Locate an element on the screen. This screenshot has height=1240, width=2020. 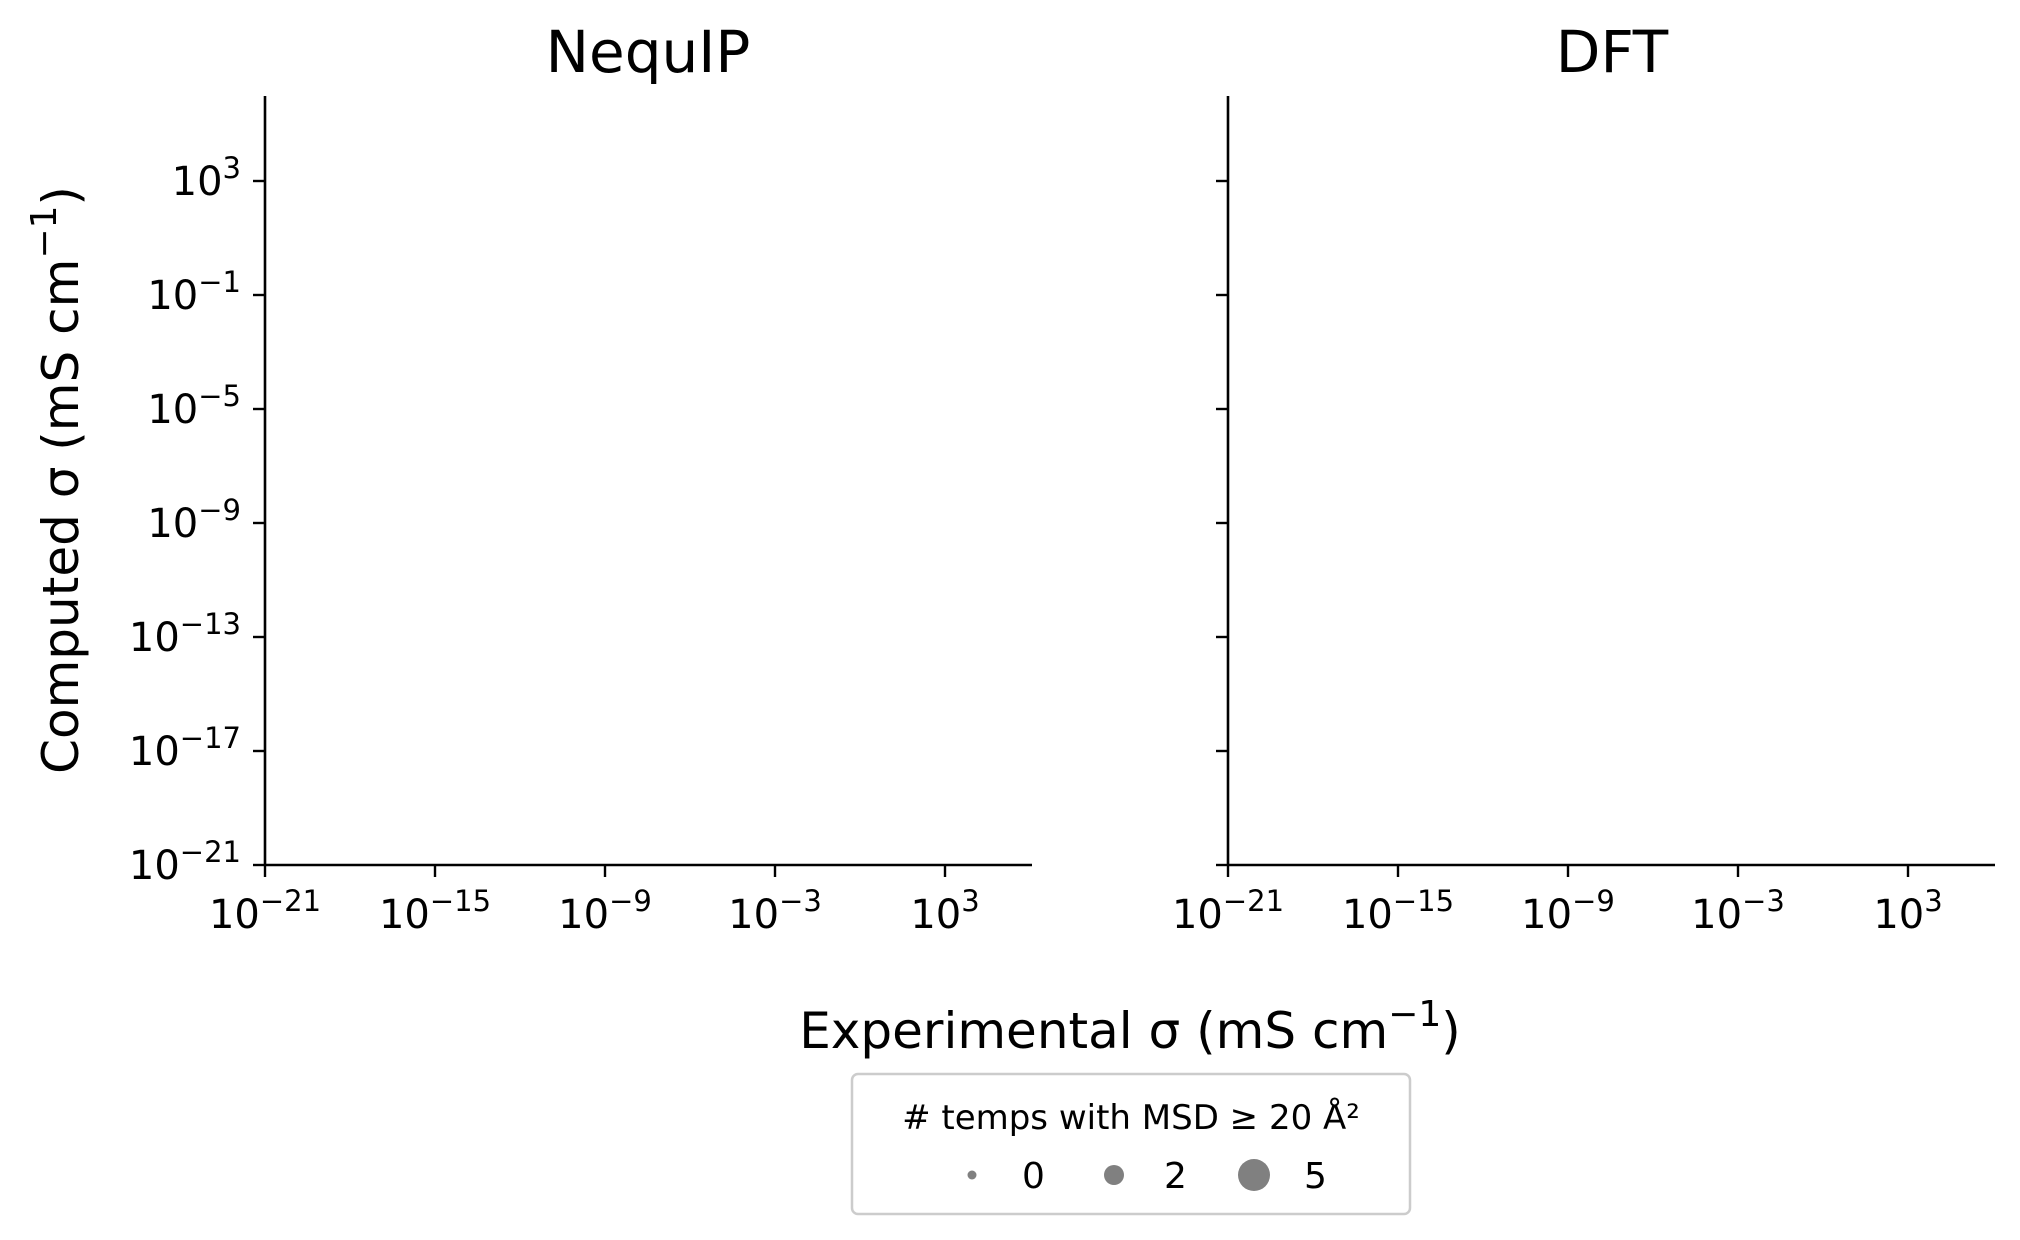
y-tick-label: 10⁻¹ is located at coordinates (194, 292).